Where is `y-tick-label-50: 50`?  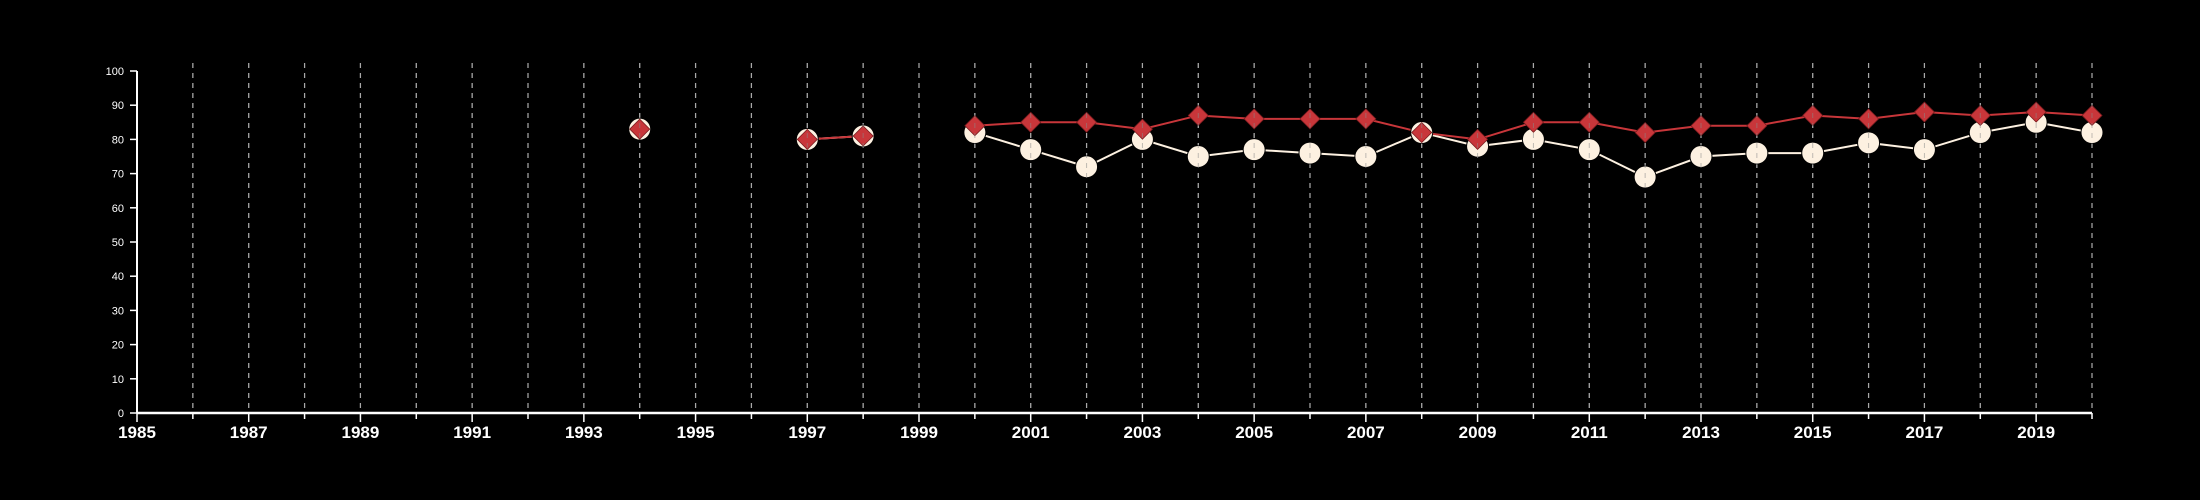 y-tick-label-50: 50 is located at coordinates (118, 243).